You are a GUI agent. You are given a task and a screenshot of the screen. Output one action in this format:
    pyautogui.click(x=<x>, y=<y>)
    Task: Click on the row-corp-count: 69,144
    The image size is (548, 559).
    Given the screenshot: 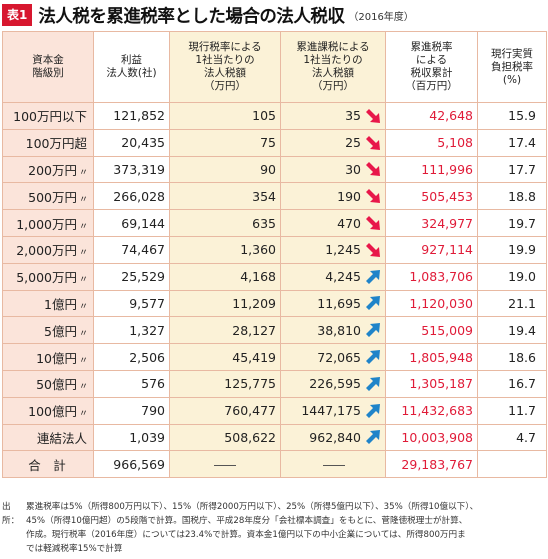 What is the action you would take?
    pyautogui.click(x=131, y=223)
    